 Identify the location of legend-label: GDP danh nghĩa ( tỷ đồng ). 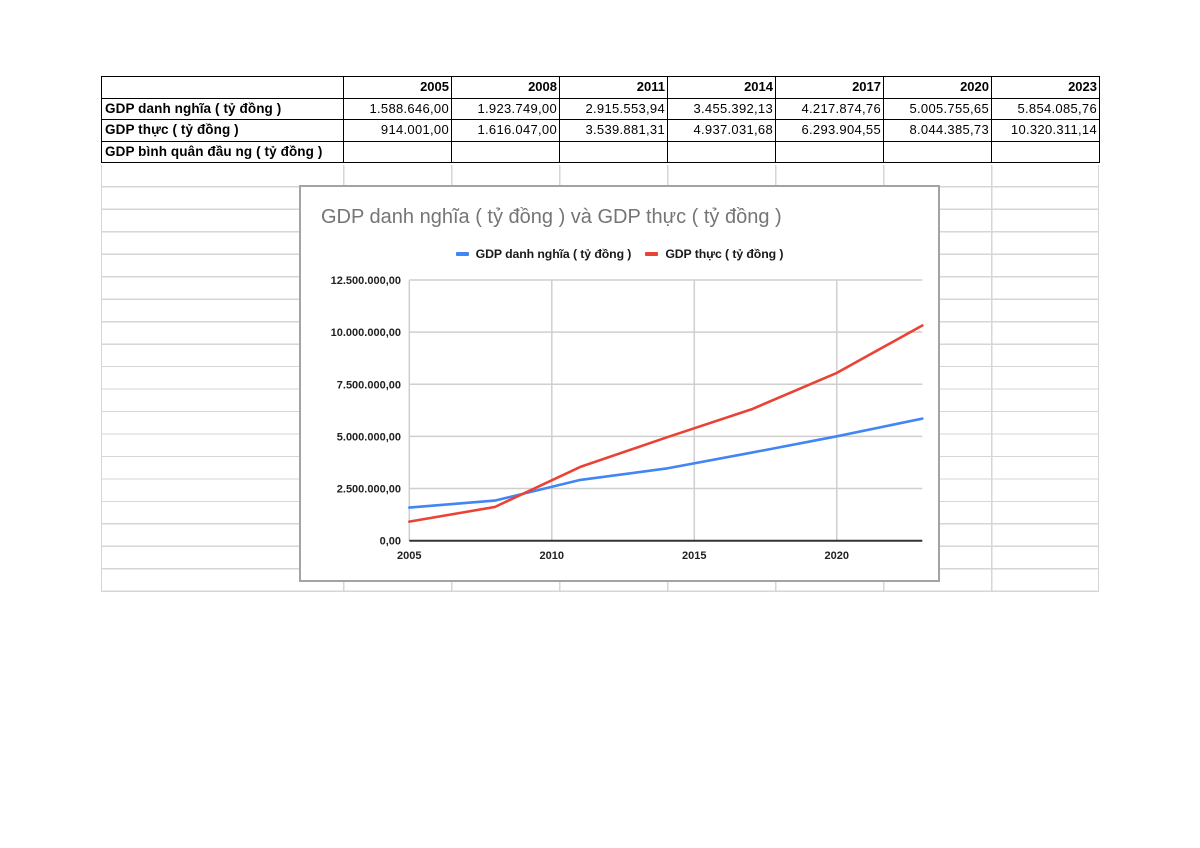
(553, 254).